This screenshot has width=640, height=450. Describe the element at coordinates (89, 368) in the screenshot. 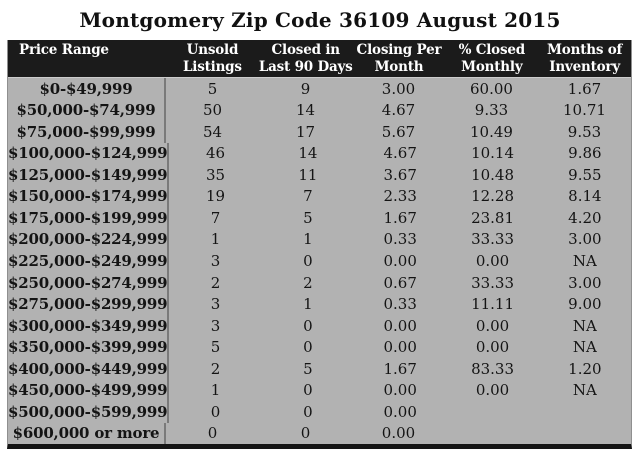

I see `price-range-cell: $400,000-$449,999` at that location.